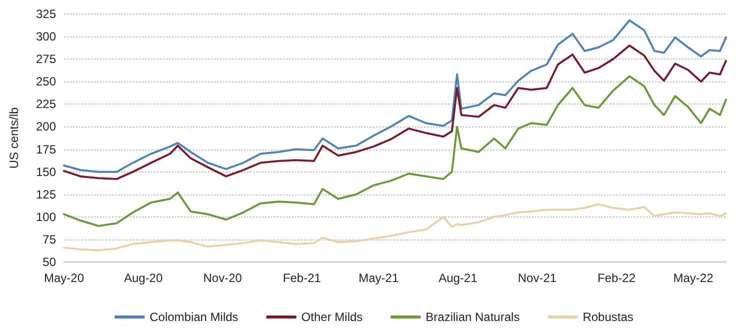 Image resolution: width=748 pixels, height=332 pixels. What do you see at coordinates (49, 239) in the screenshot?
I see `y-tick-label: 75` at bounding box center [49, 239].